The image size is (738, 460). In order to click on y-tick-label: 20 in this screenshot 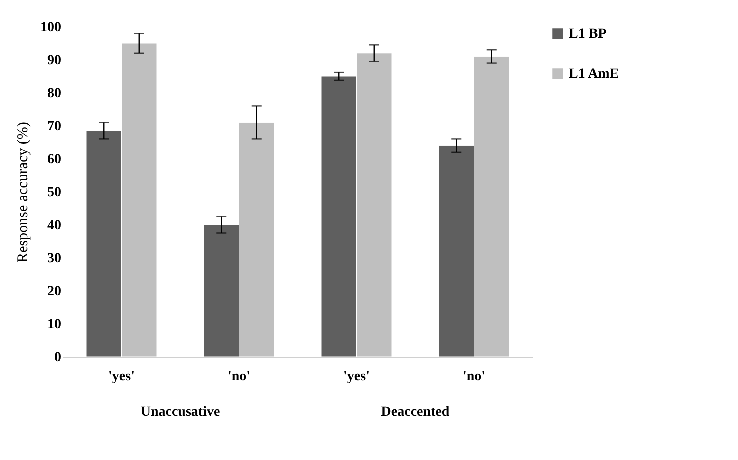, I will do `click(55, 292)`.